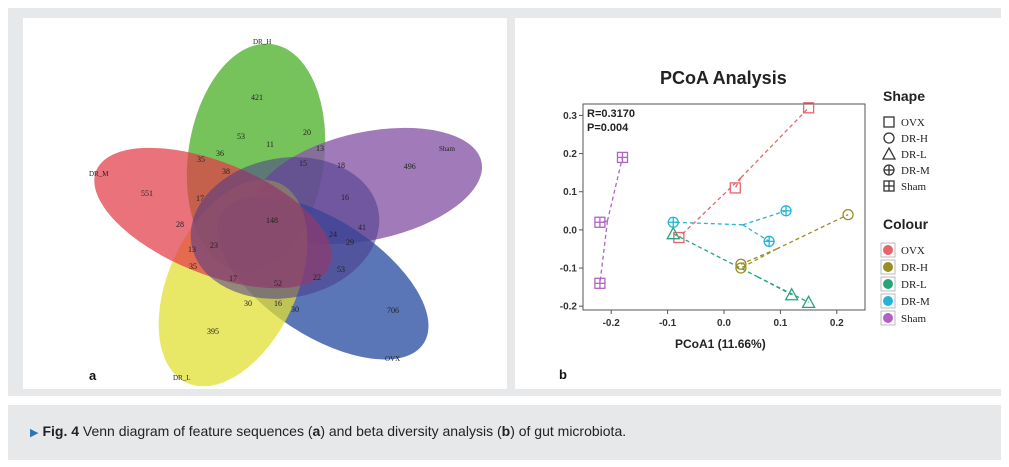  Describe the element at coordinates (913, 123) in the screenshot. I see `legend-shape-label: OVX` at that location.